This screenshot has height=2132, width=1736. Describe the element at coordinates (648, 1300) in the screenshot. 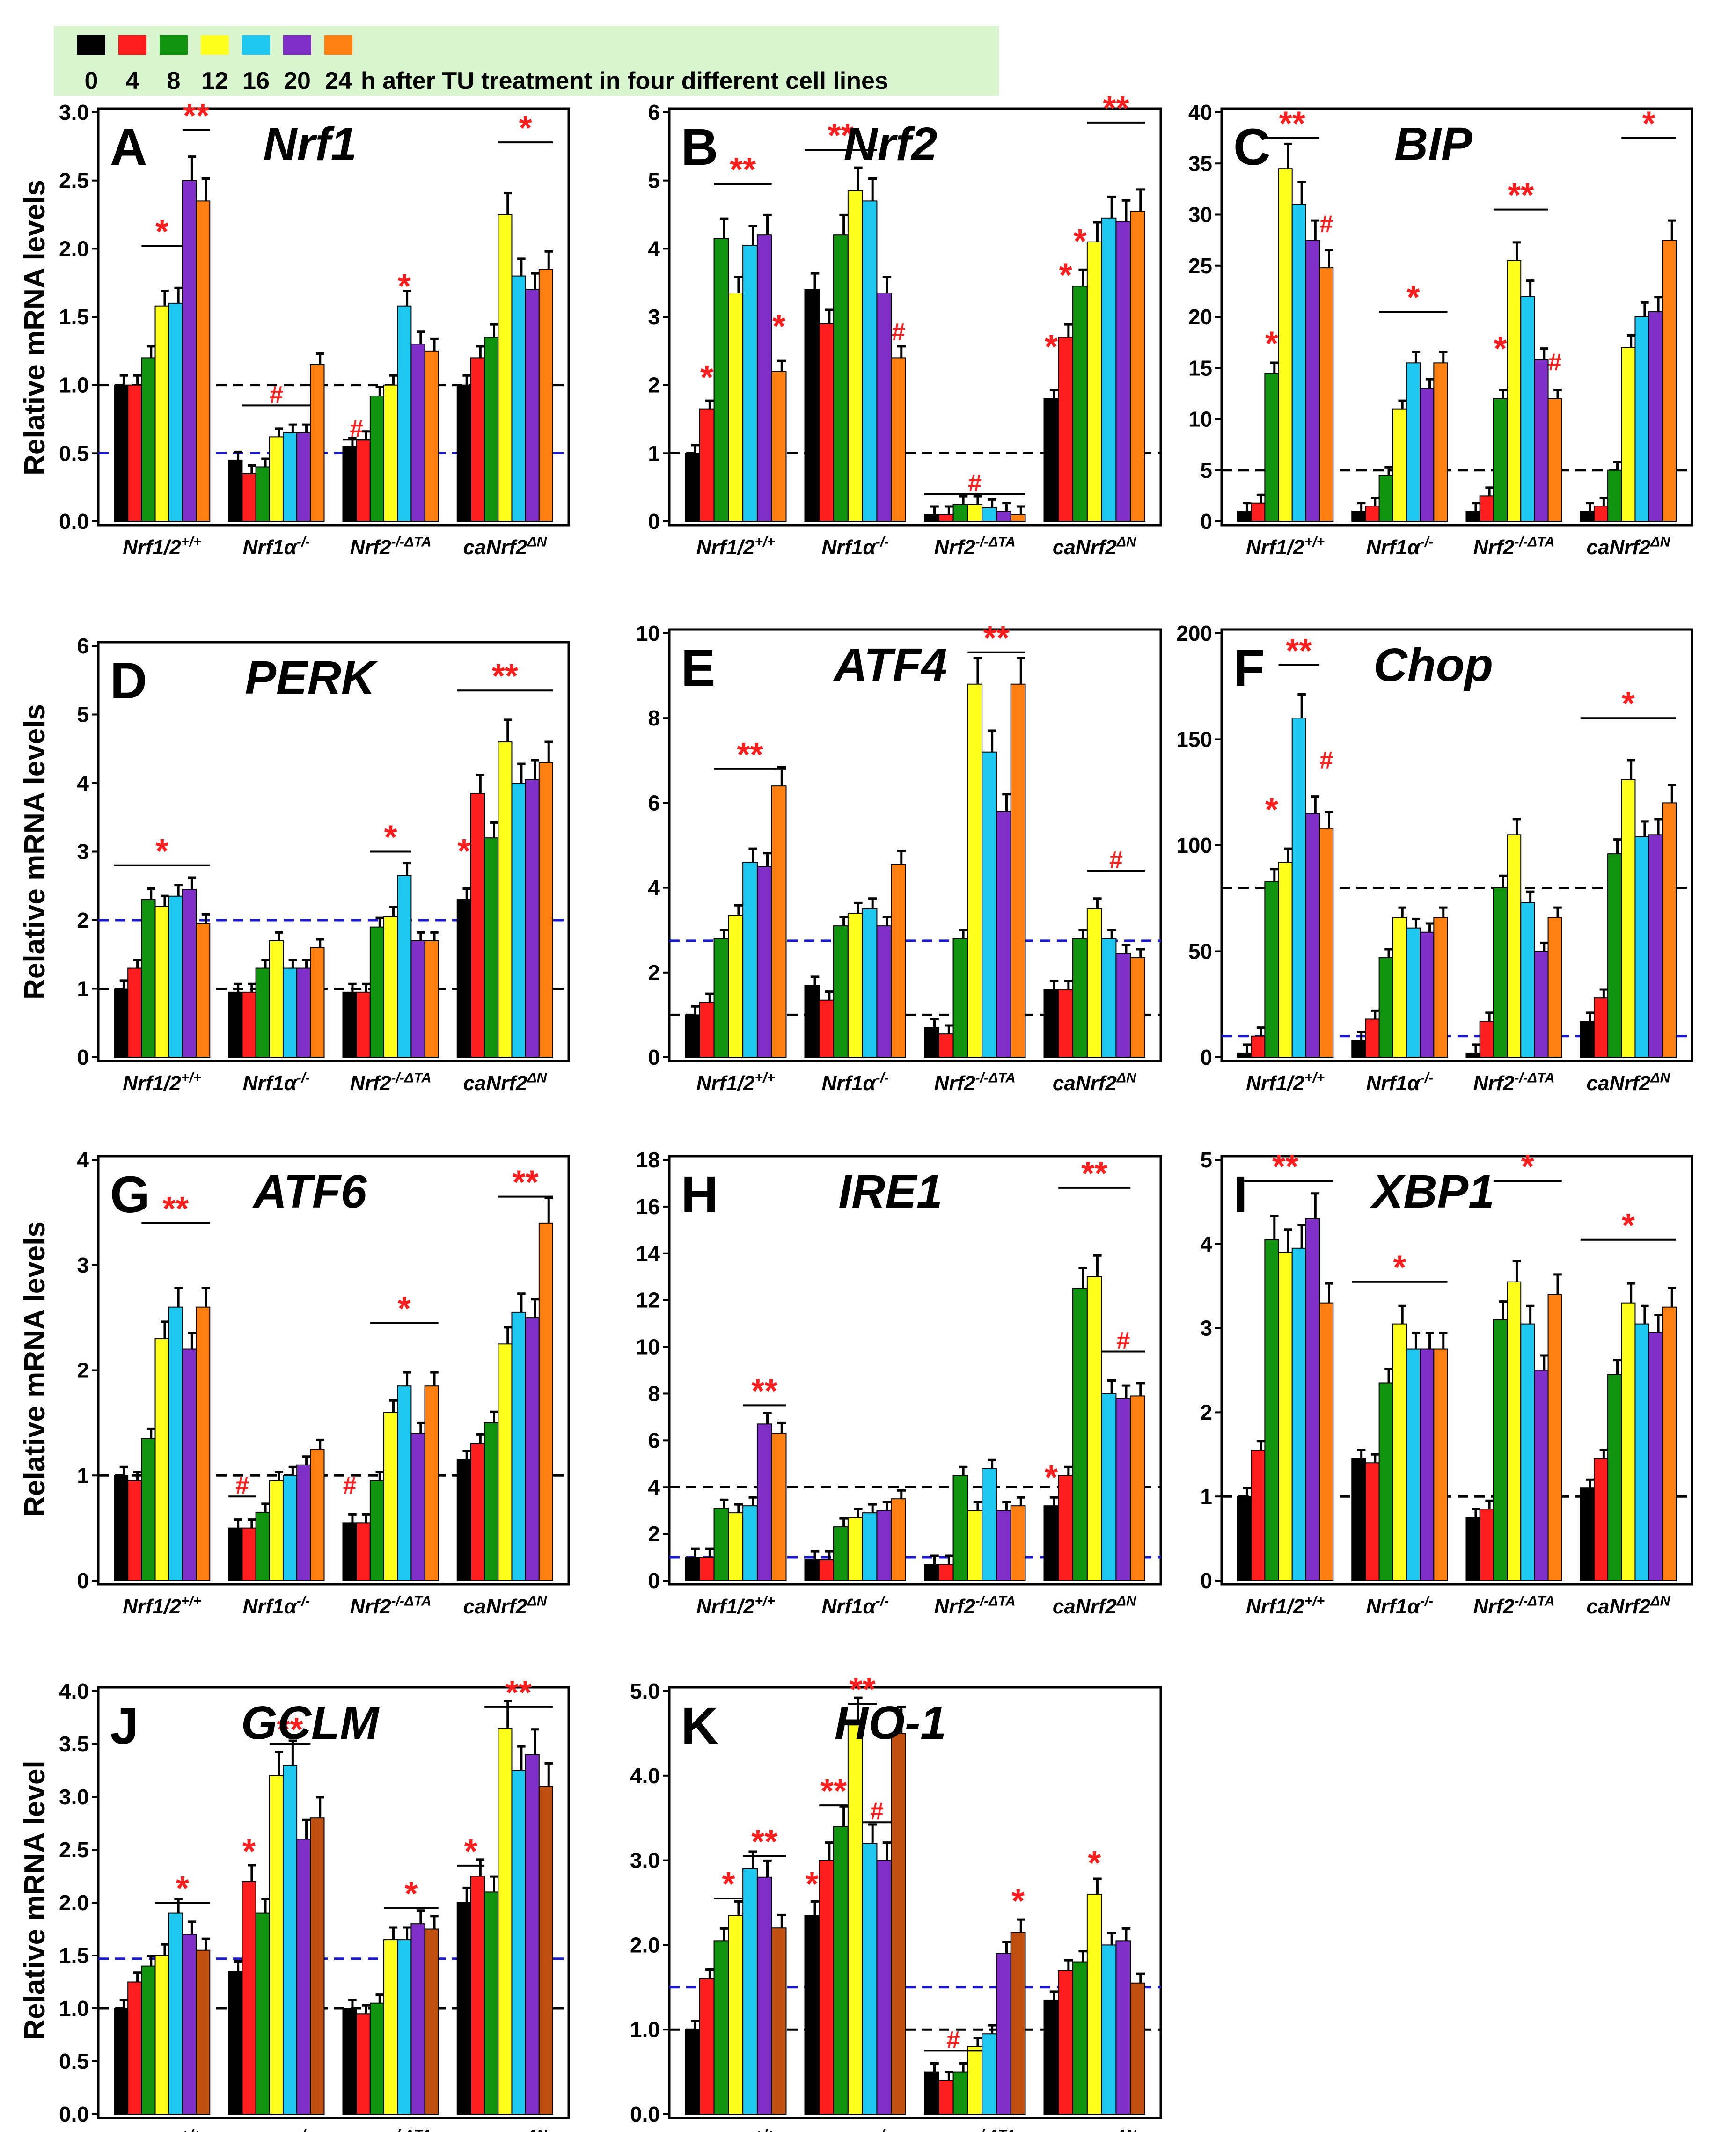

I see `y-tick-label: 12` at that location.